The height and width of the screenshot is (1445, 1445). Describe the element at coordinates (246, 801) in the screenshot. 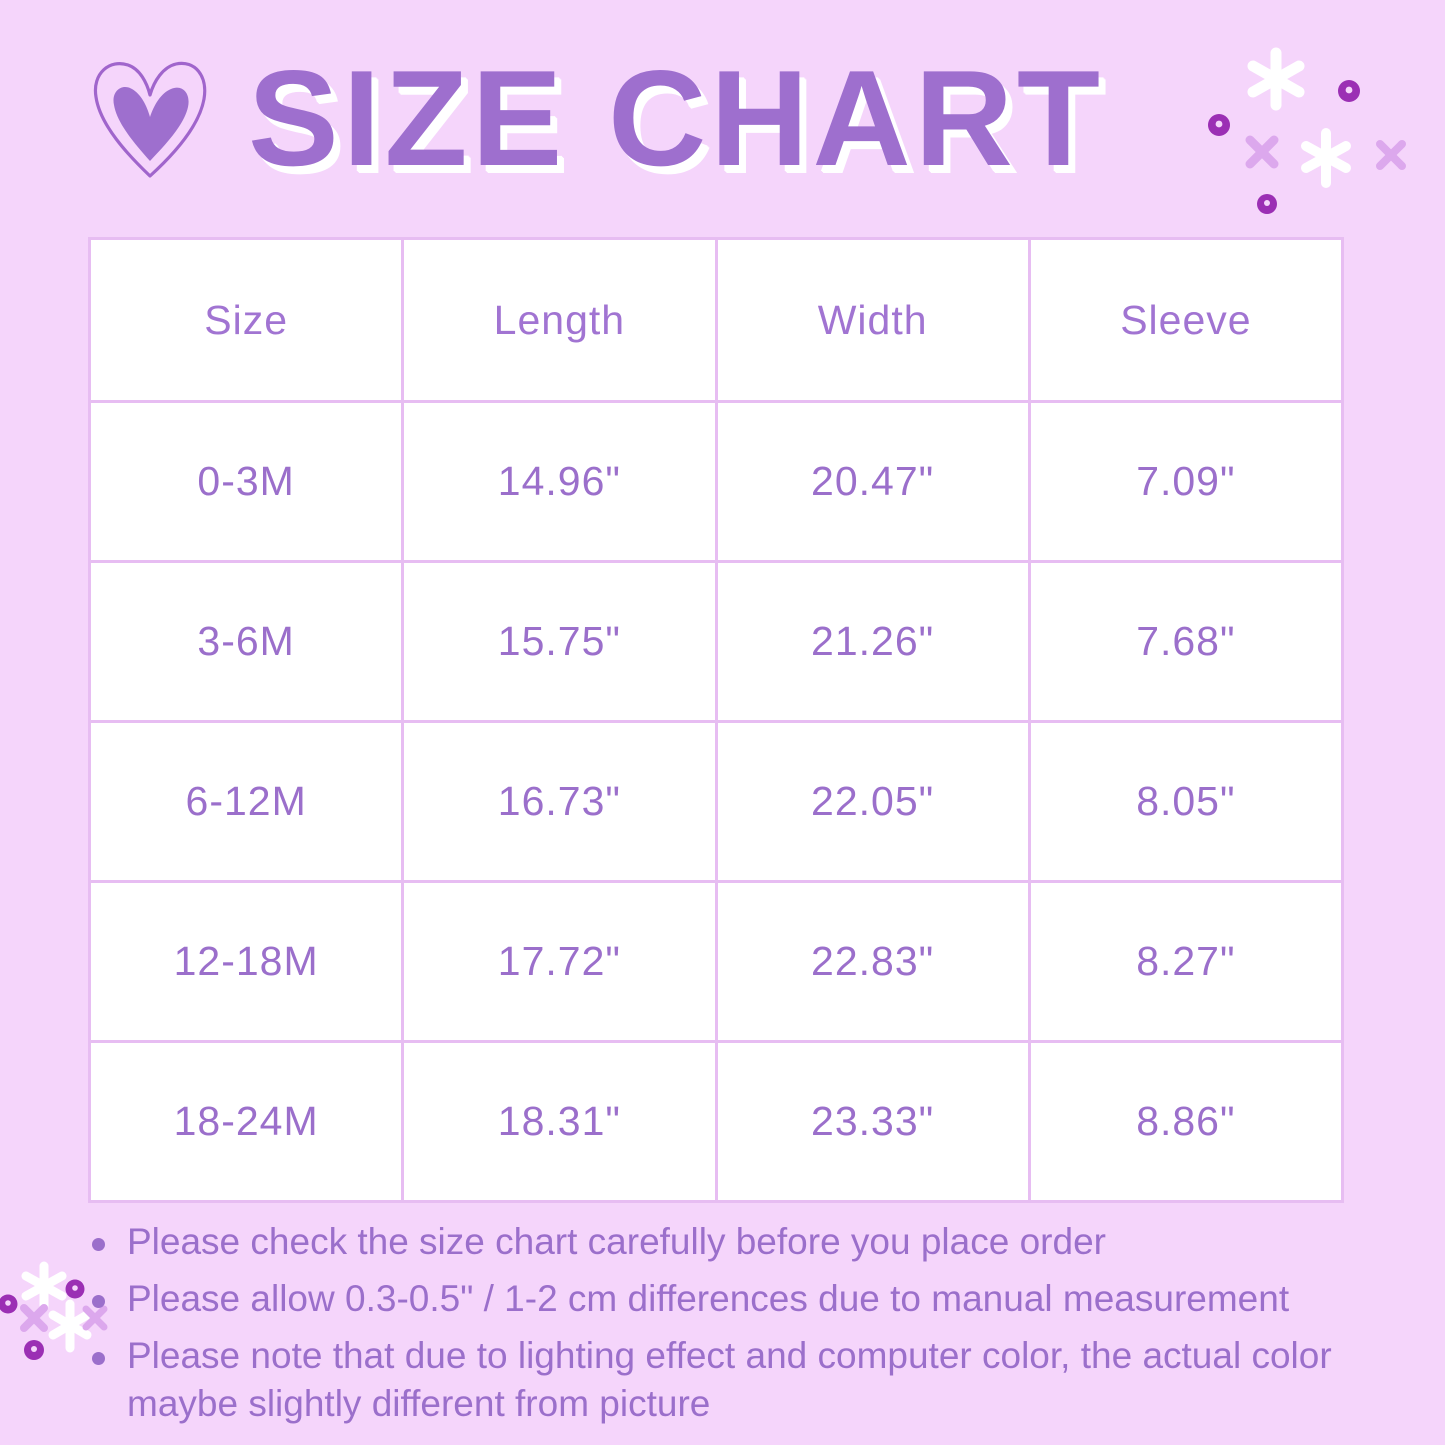

I see `cell-size: 6-12M` at that location.